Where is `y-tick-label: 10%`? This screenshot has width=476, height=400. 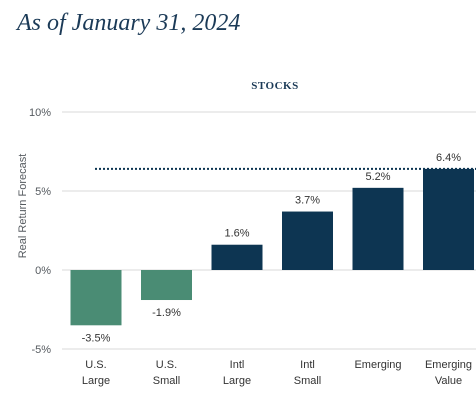 y-tick-label: 10% is located at coordinates (40, 113).